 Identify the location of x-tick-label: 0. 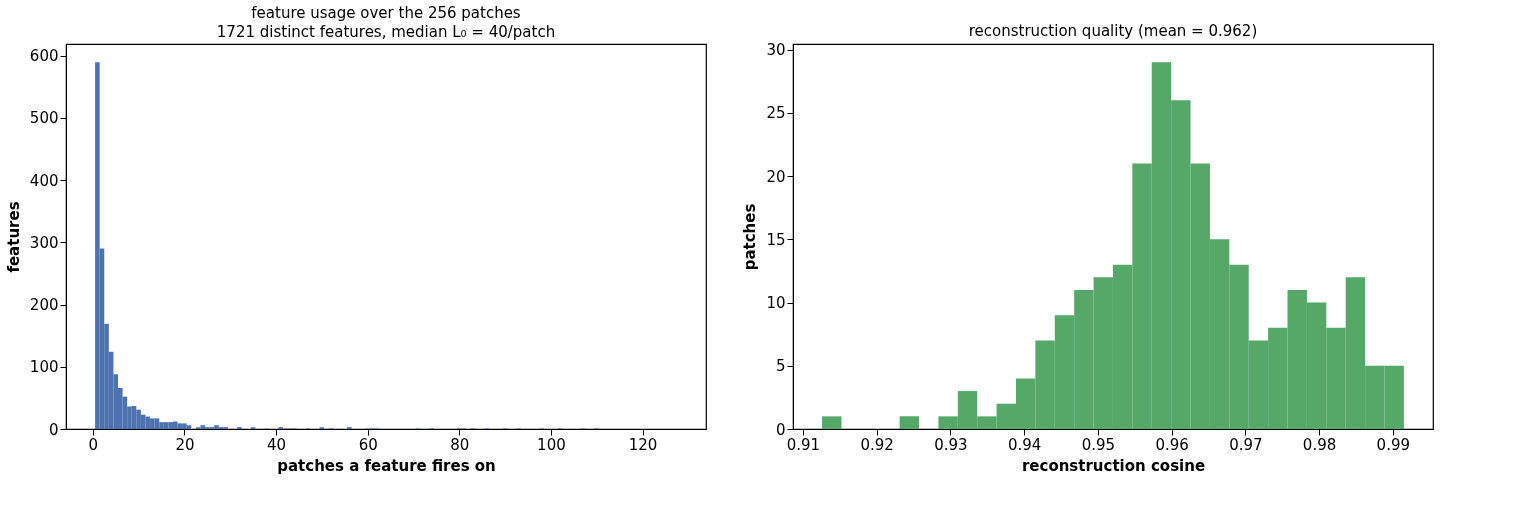
(93, 444).